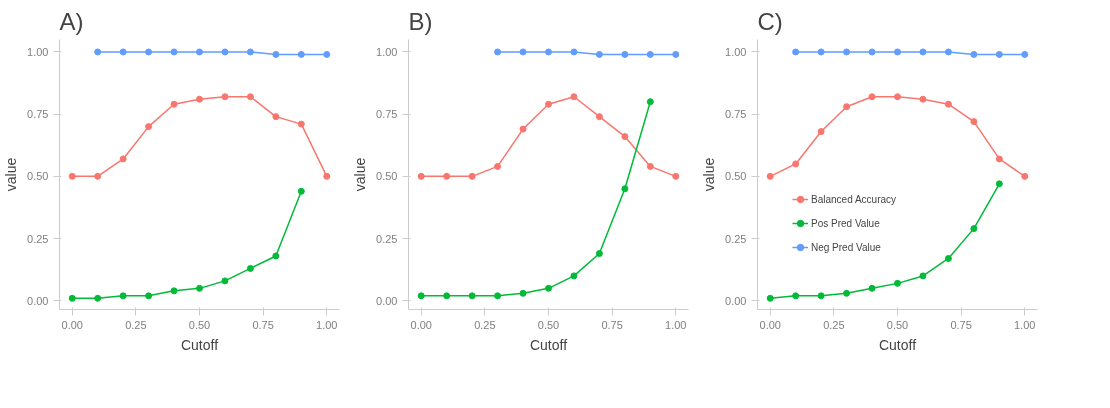 This screenshot has width=1110, height=408. What do you see at coordinates (846, 247) in the screenshot?
I see `legend-label: Neg Pred Value` at bounding box center [846, 247].